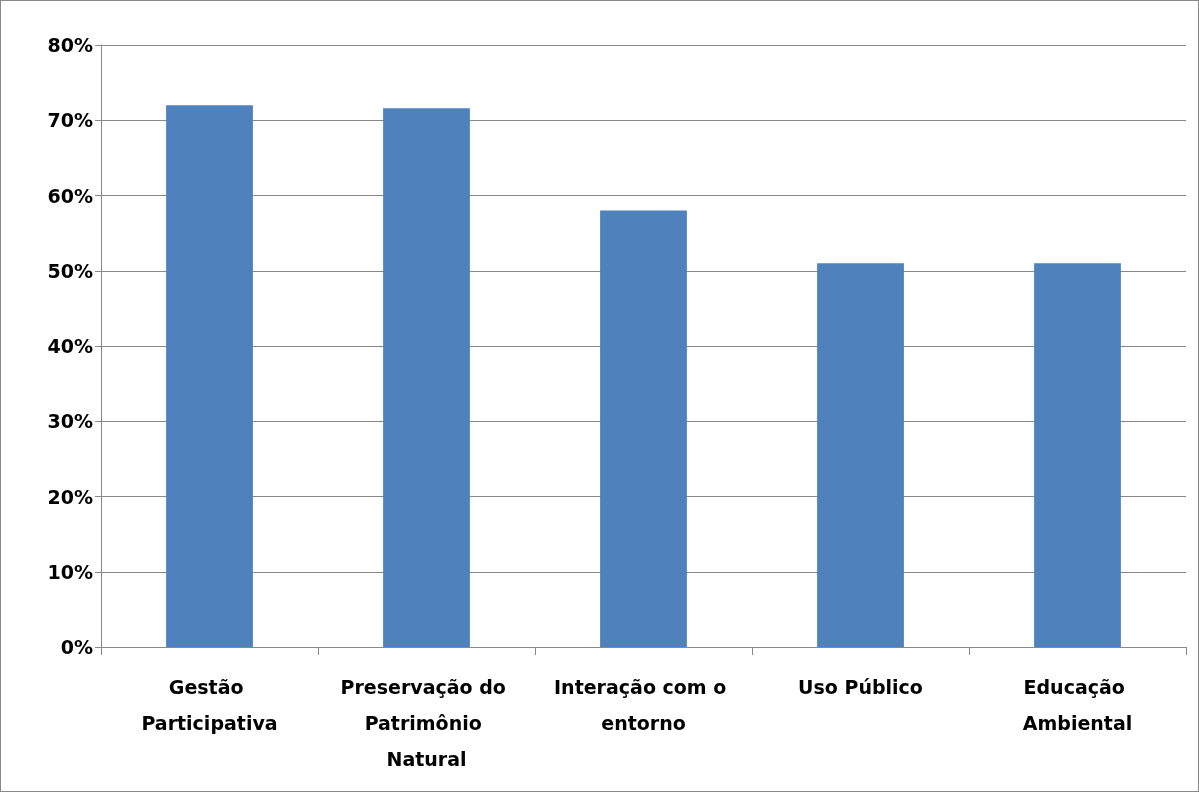 This screenshot has width=1199, height=792. What do you see at coordinates (70, 270) in the screenshot?
I see `y-tick-label: 50%` at bounding box center [70, 270].